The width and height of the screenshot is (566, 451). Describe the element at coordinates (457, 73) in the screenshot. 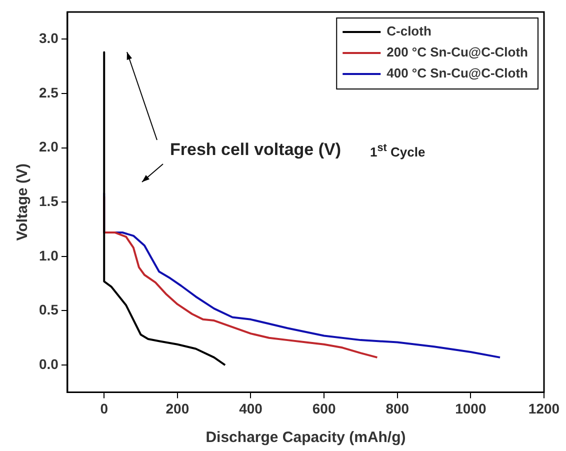

I see `legend-label: 400 °C Sn-Cu@C-Cloth` at that location.